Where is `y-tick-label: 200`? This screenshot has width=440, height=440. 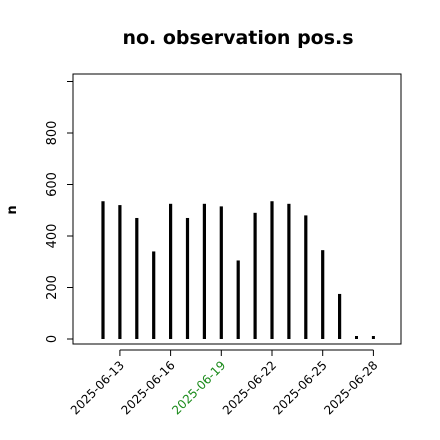
y-tick-label: 200 is located at coordinates (52, 287).